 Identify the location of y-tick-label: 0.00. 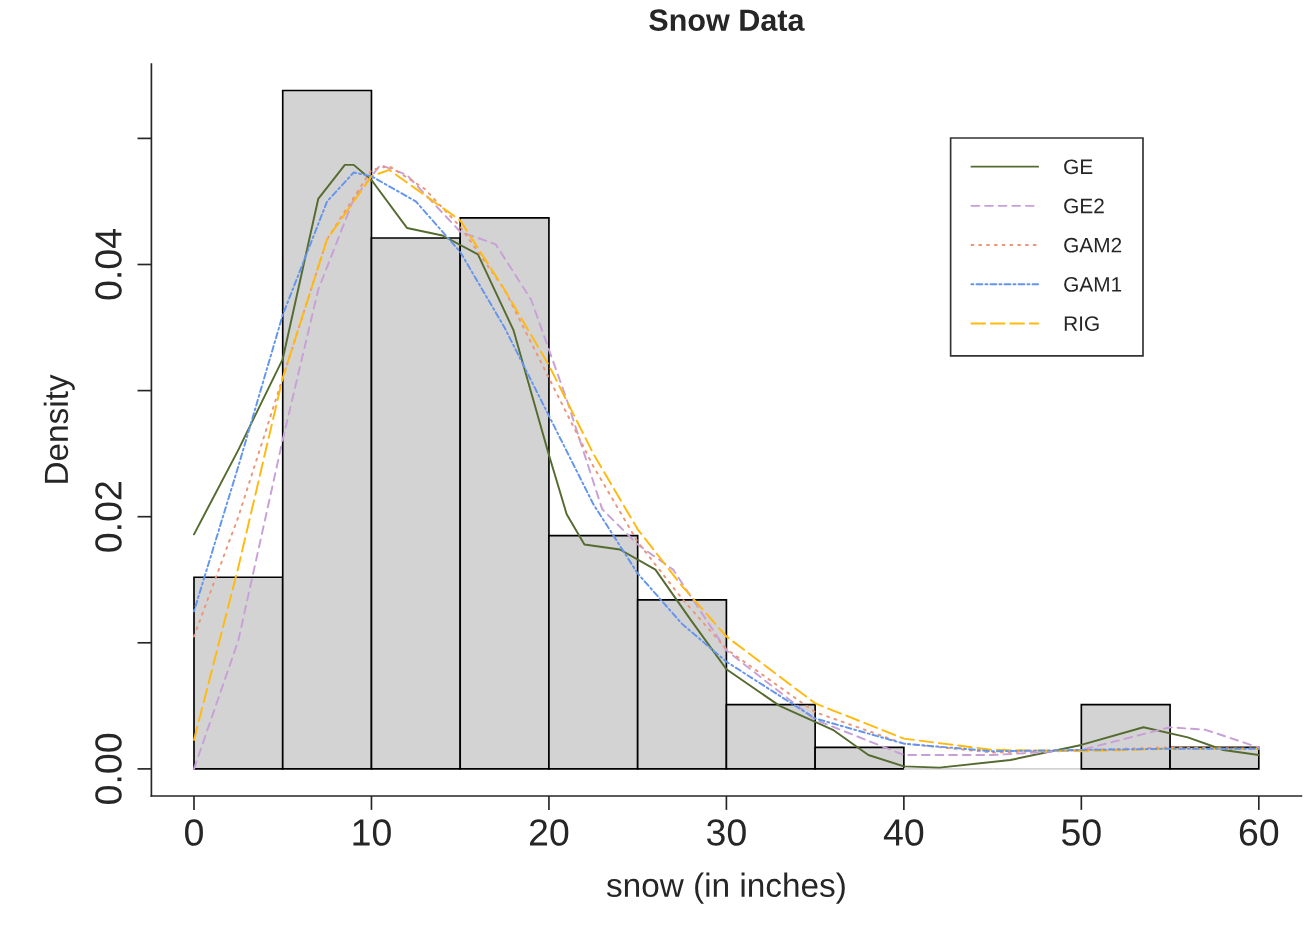
(108, 768).